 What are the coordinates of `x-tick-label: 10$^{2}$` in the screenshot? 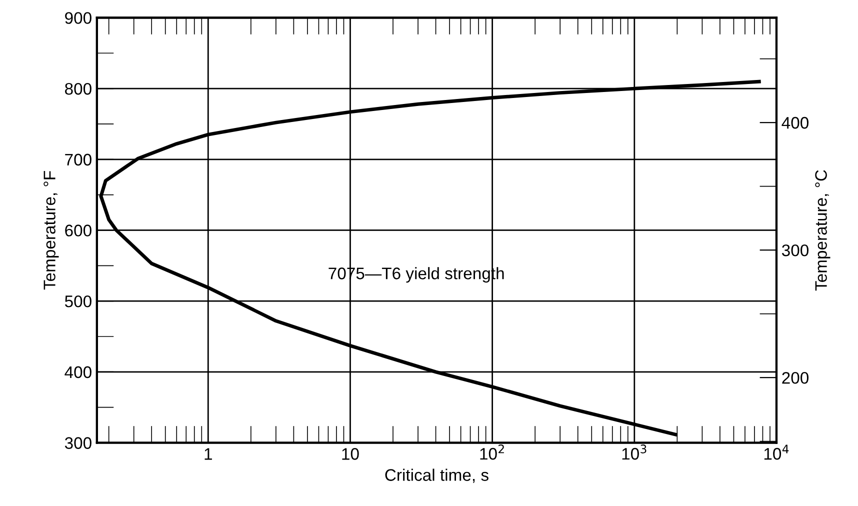 It's located at (492, 452).